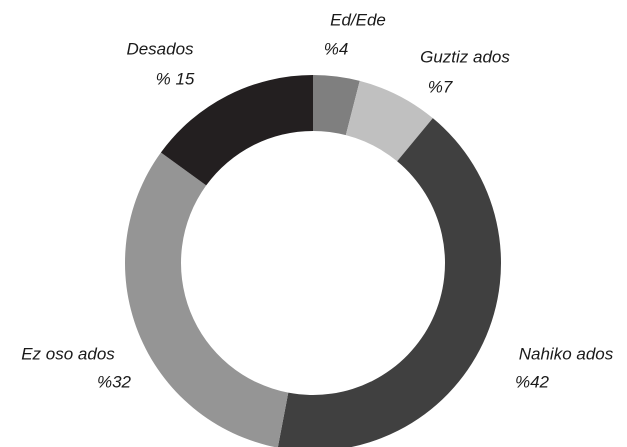 This screenshot has width=627, height=447. Describe the element at coordinates (175, 78) in the screenshot. I see `slice-value-label: % 15` at that location.